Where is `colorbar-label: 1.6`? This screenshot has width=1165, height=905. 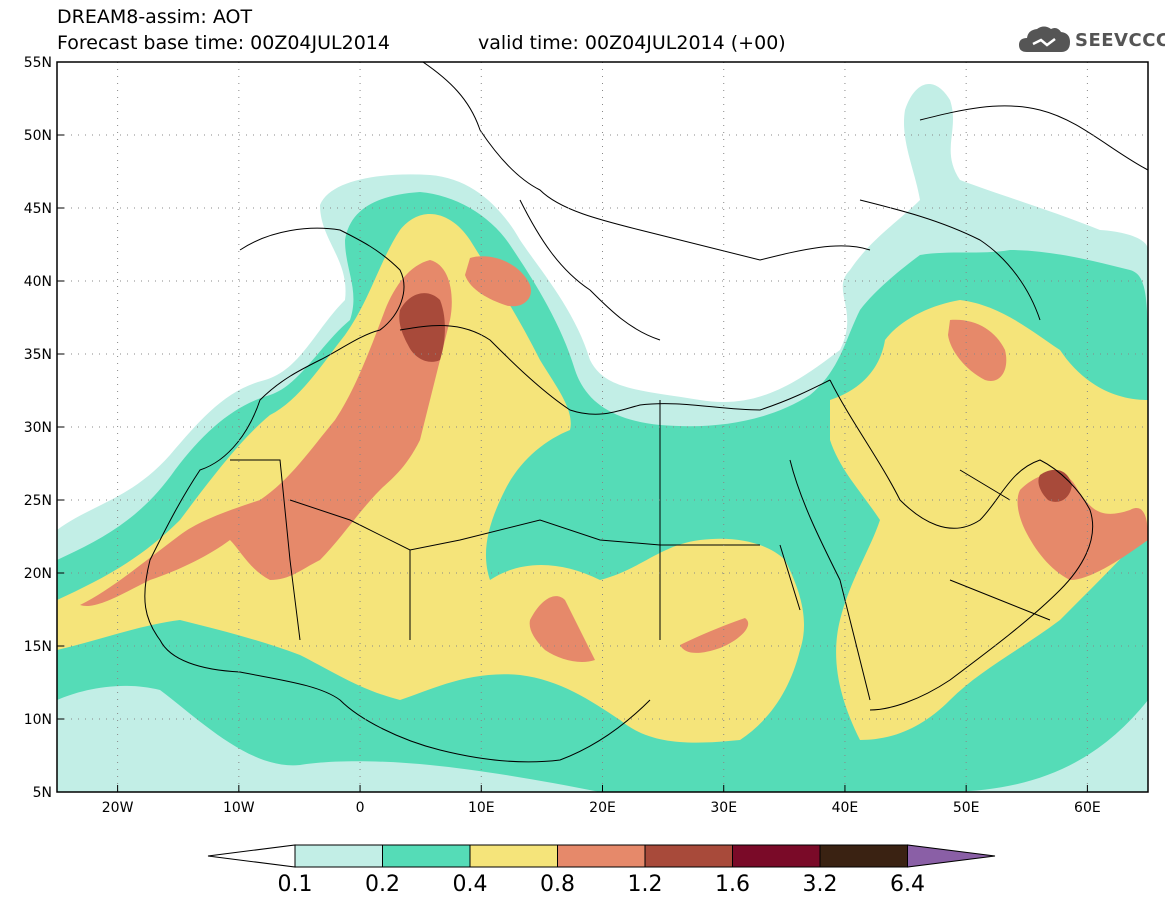 colorbar-label: 1.6 is located at coordinates (732, 884).